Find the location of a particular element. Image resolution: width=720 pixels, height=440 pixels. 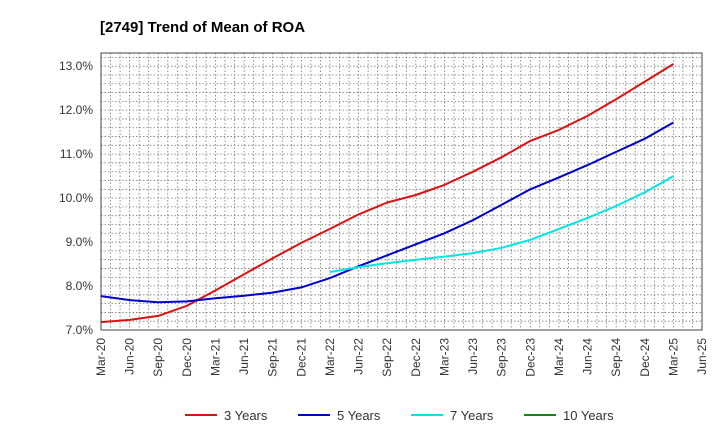

x-tick-label: Mar-20 is located at coordinates (101, 357).